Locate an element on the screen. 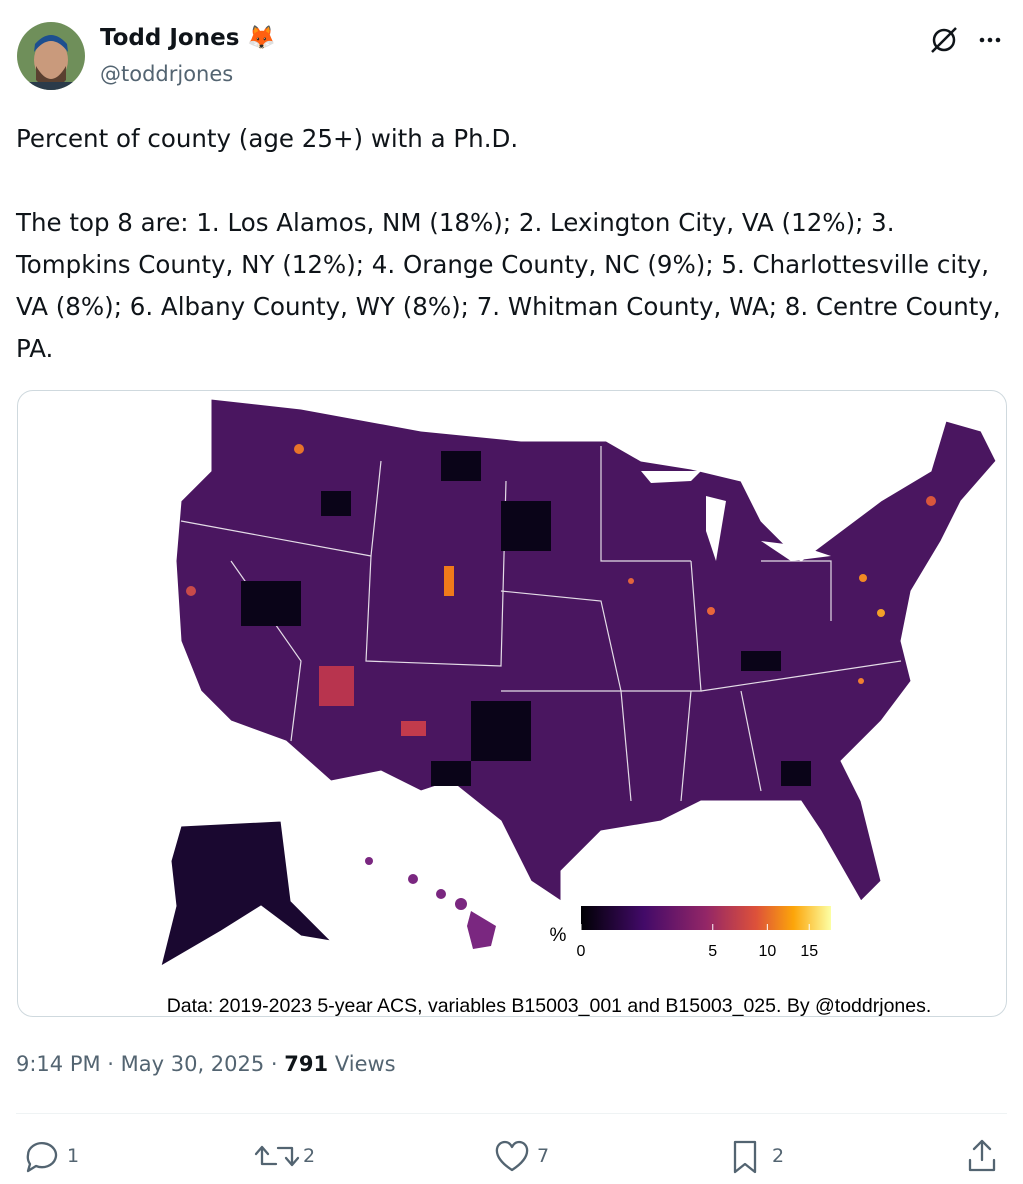 The width and height of the screenshot is (1023, 1184). legend-title: % is located at coordinates (558, 935).